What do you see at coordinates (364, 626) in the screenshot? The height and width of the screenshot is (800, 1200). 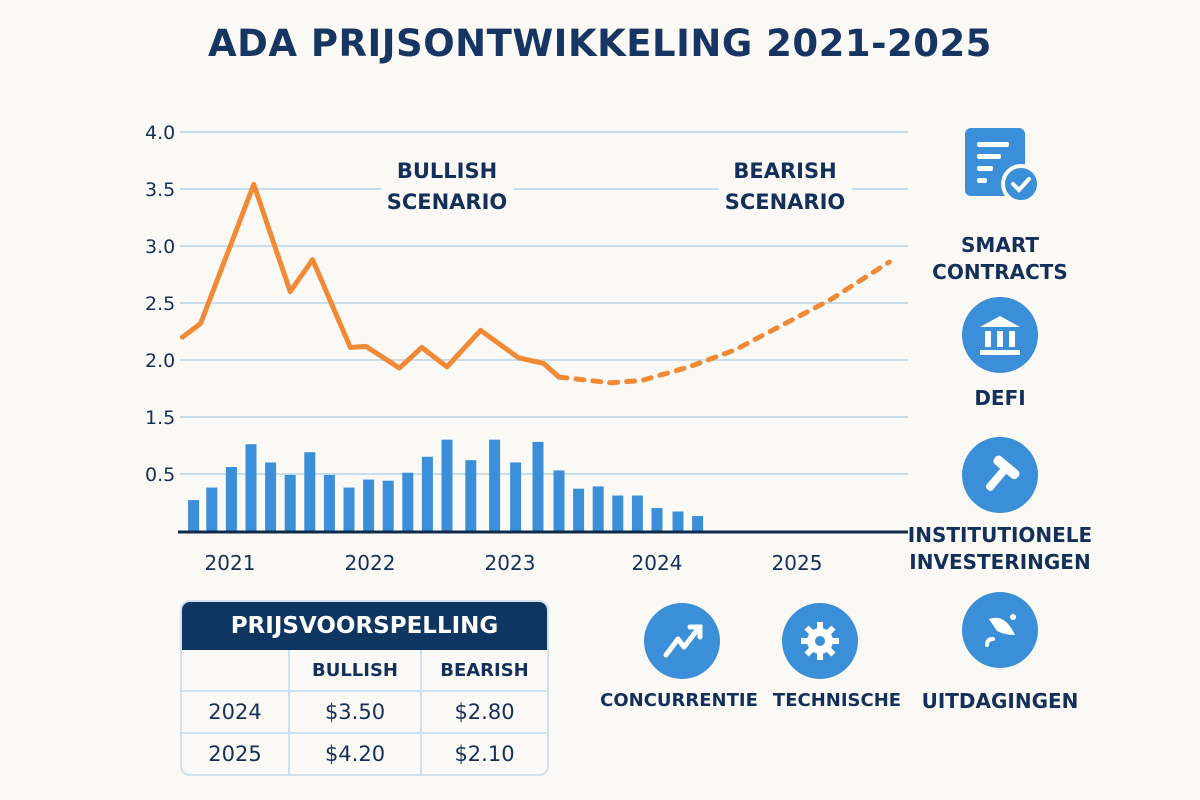 I see `table-title: PRIJSVOORSPELLING` at bounding box center [364, 626].